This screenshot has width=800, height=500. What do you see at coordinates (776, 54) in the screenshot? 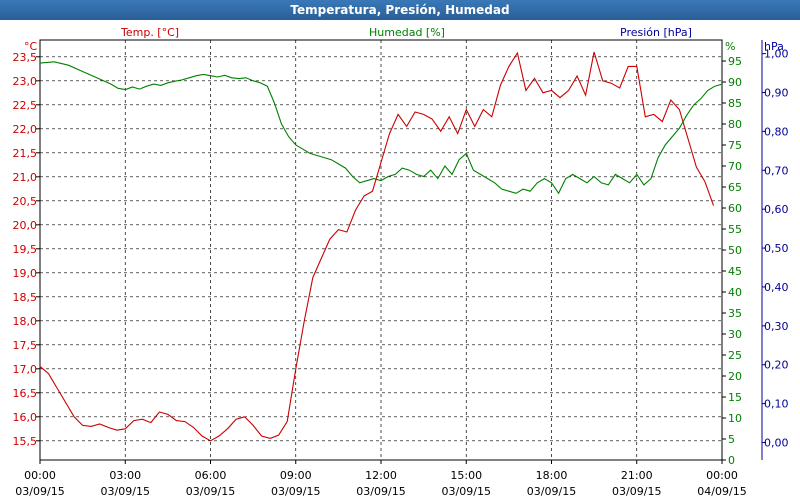
I see `pressure-tick-label: 1,00` at bounding box center [776, 54].